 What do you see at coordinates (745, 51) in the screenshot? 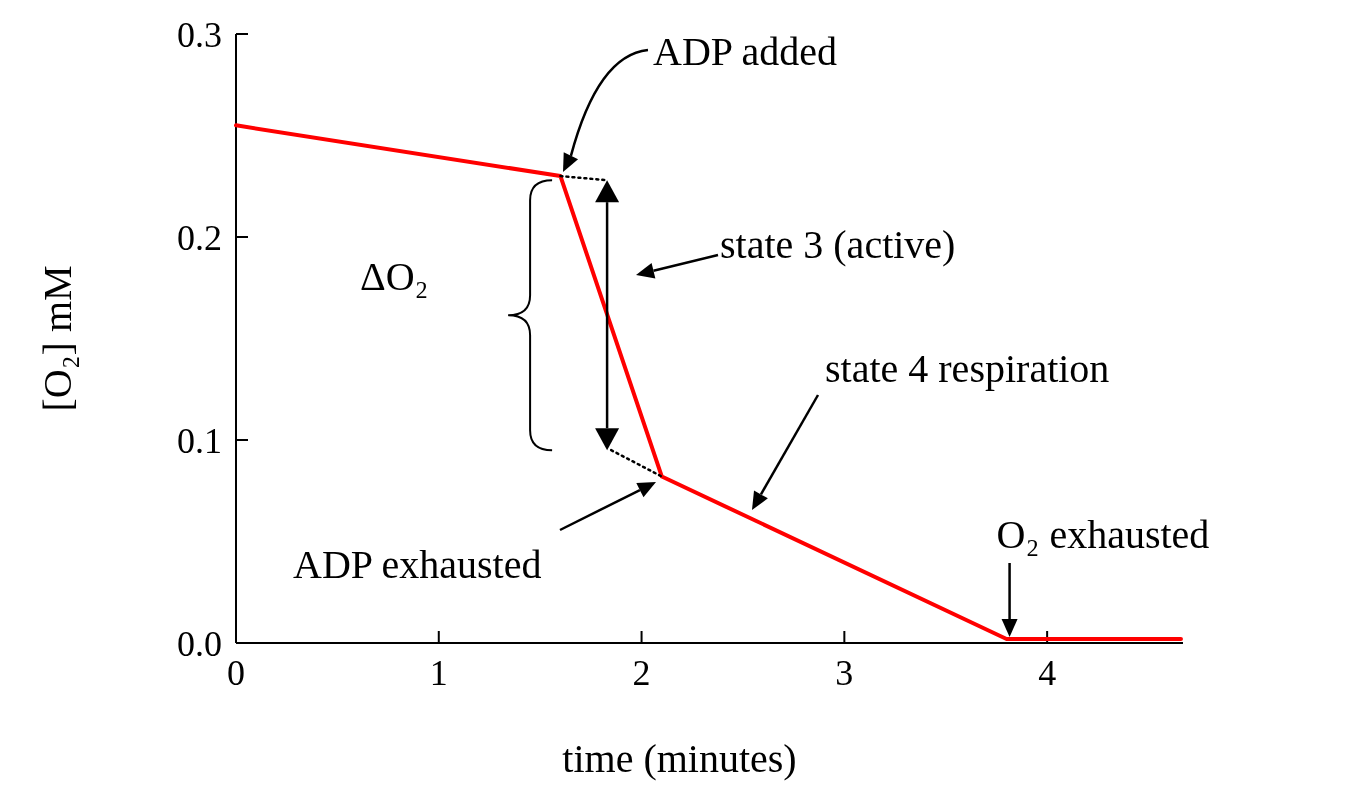
I see `annotation: ADP added` at bounding box center [745, 51].